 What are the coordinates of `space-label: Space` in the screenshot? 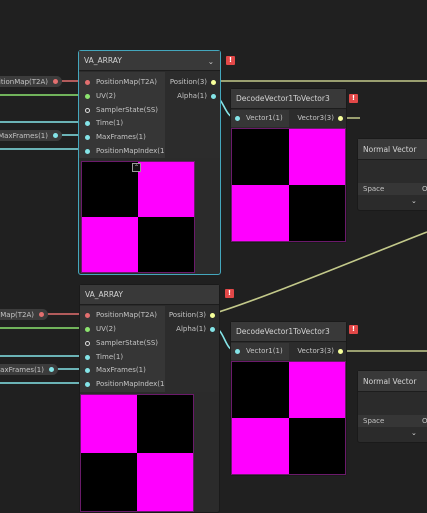 It's located at (374, 189).